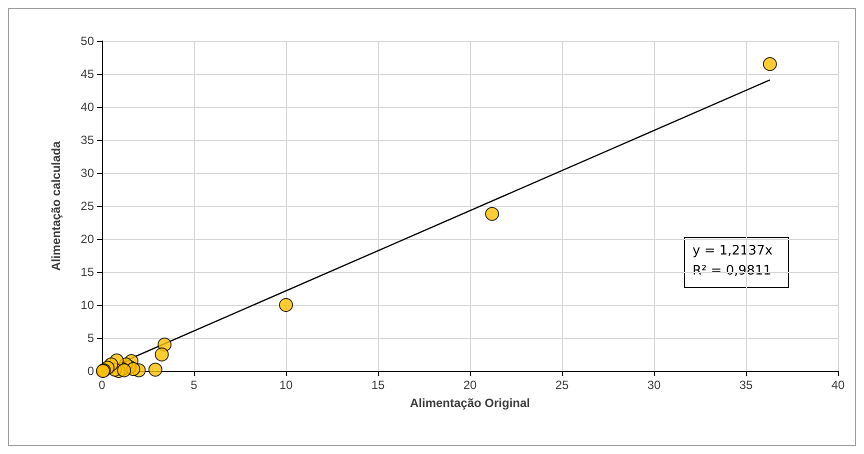  I want to click on x-tick-label: 0, so click(102, 385).